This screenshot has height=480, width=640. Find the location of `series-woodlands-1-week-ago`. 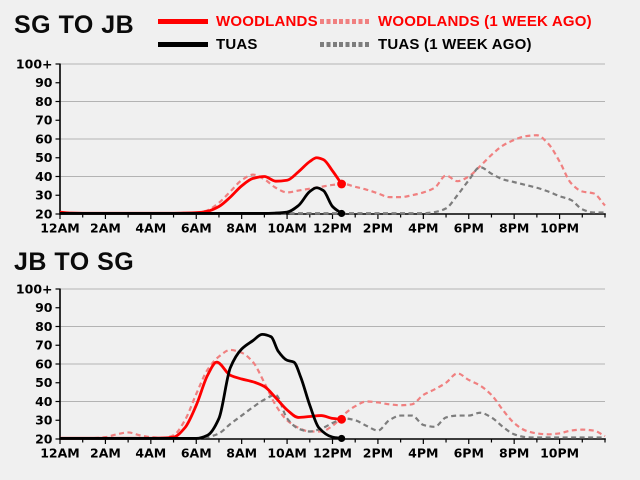

series-woodlands-1-week-ago is located at coordinates (333, 174).